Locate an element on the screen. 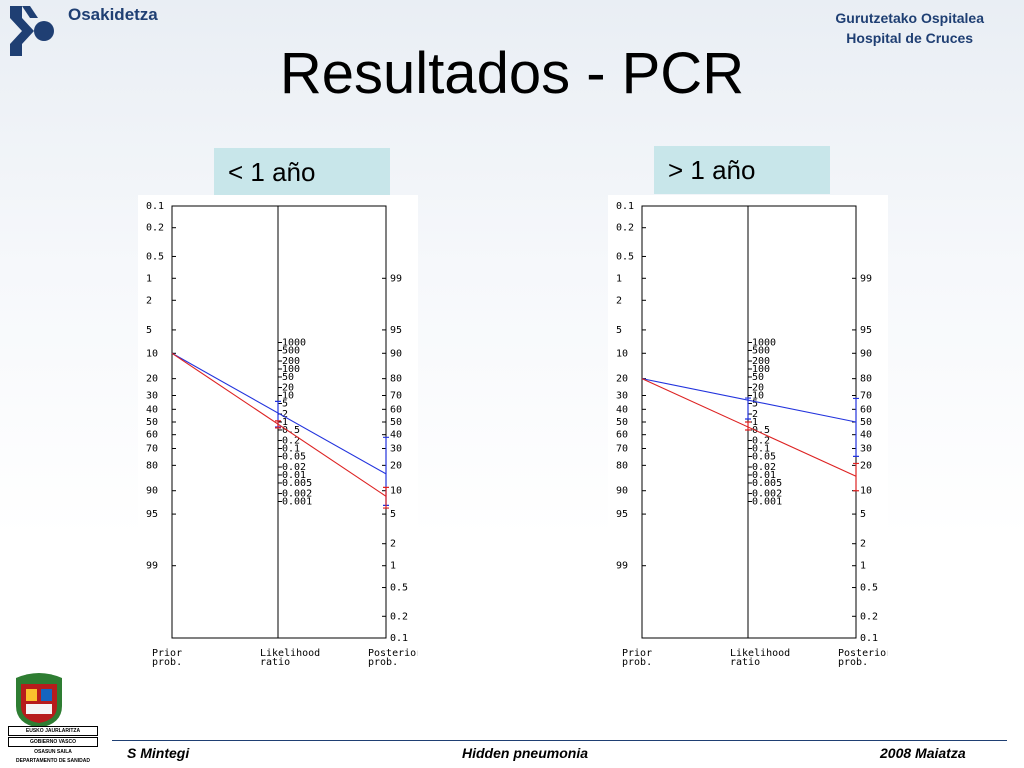  axis-label-2-line2: prob. is located at coordinates (853, 662).